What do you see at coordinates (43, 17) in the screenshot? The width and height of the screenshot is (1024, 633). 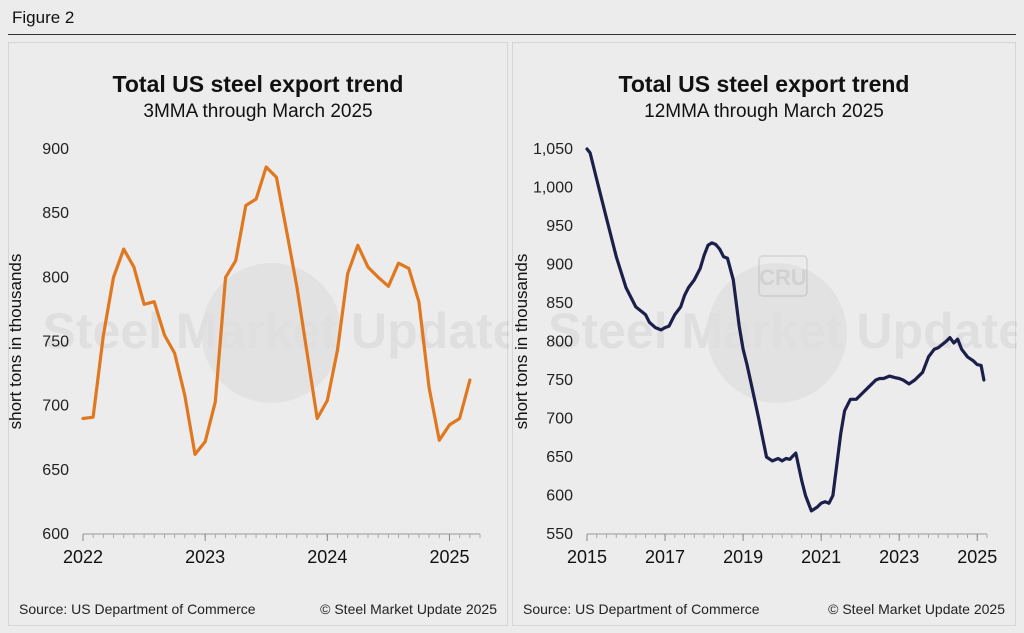 I see `figure-label: Figure 2` at bounding box center [43, 17].